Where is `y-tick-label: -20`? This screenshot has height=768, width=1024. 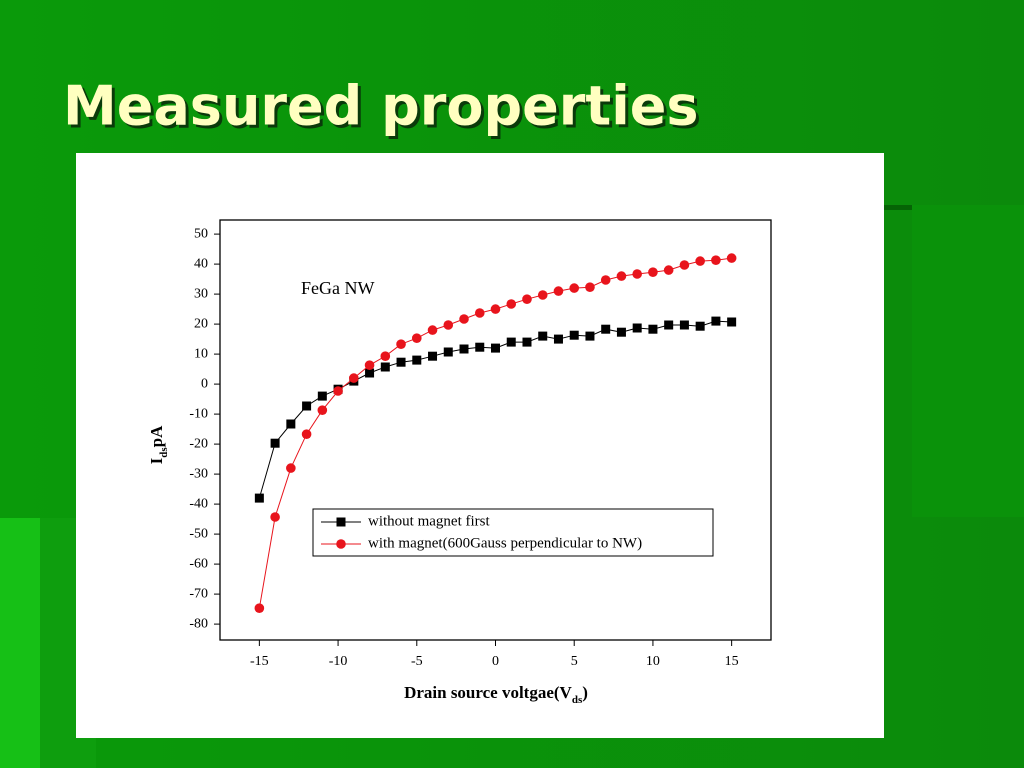
y-tick-label: -20 is located at coordinates (198, 443).